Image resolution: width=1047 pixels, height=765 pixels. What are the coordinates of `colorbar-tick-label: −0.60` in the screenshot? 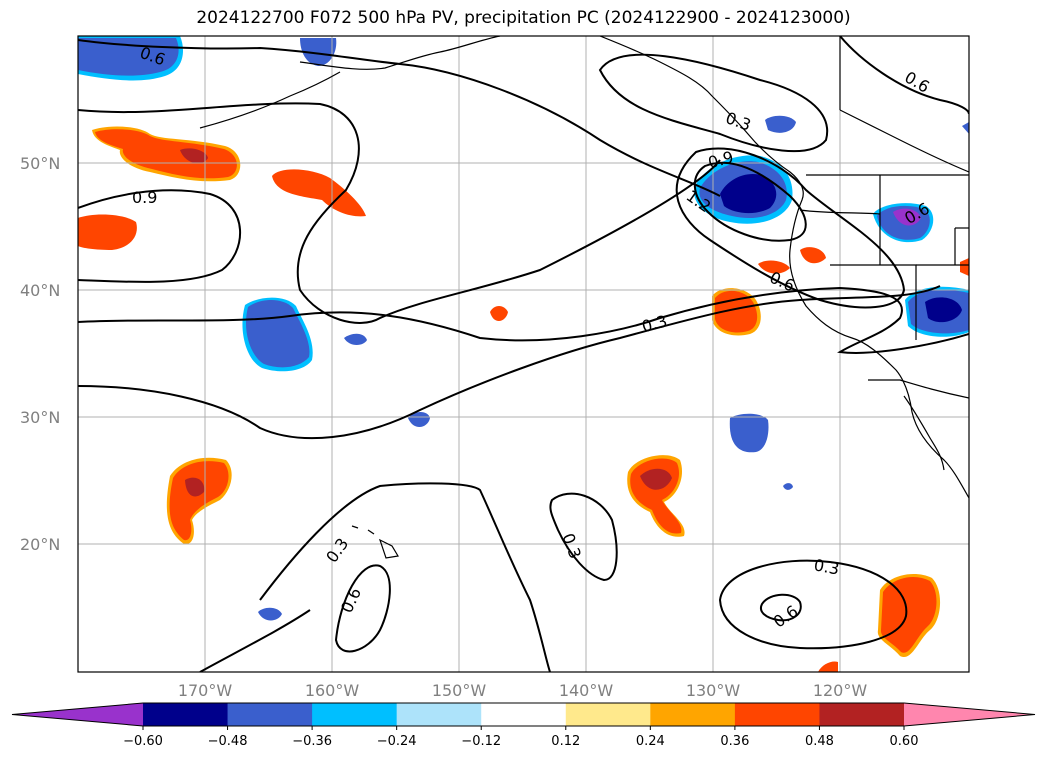 It's located at (143, 741).